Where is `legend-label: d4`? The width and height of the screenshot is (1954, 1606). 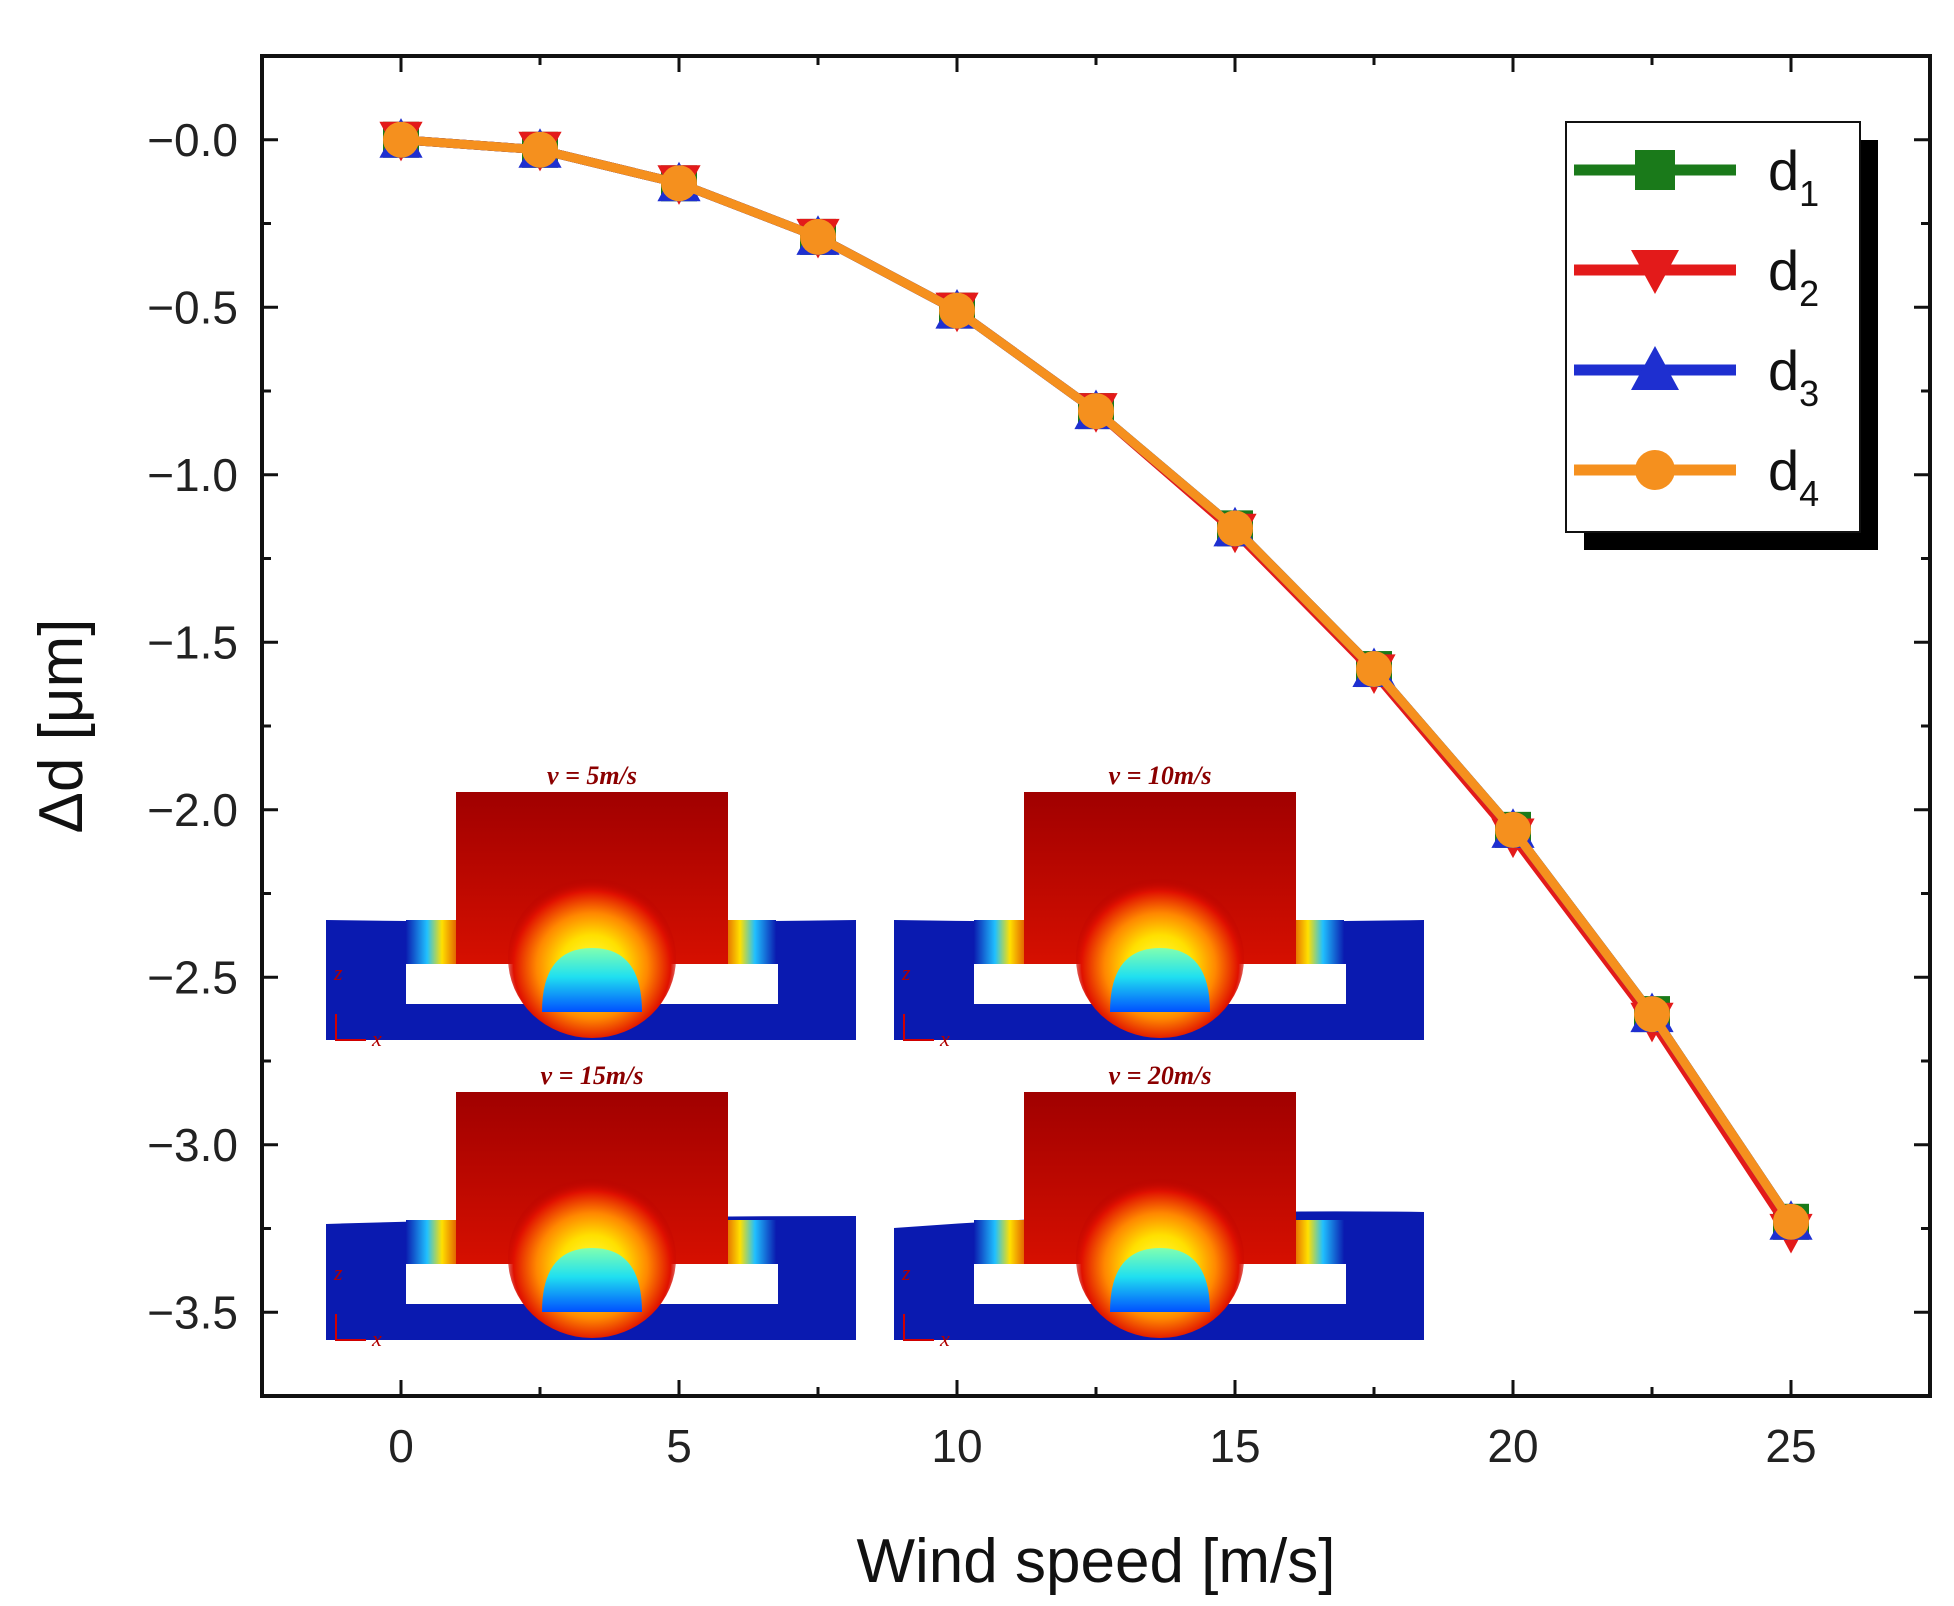
legend-label: d4 is located at coordinates (1793, 476).